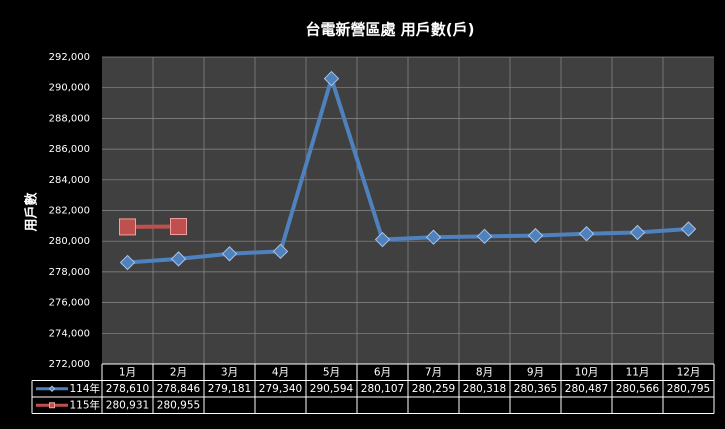  Describe the element at coordinates (332, 389) in the screenshot. I see `table-cell: 290,594` at that location.